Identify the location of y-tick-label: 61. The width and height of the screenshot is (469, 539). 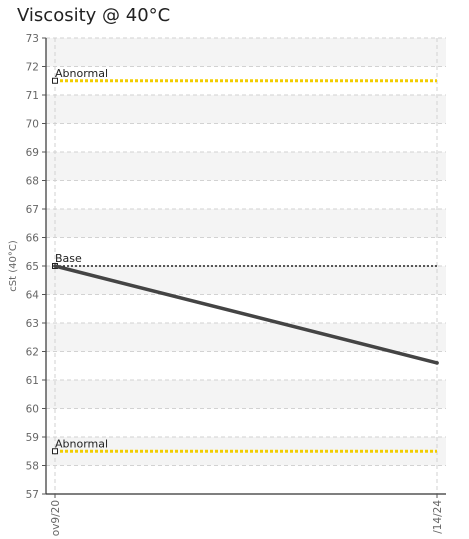
(32, 381).